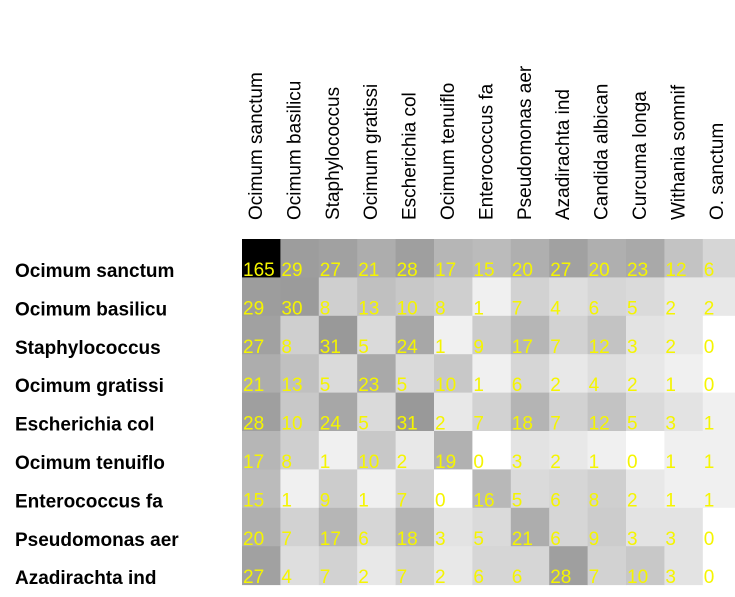 Image resolution: width=735 pixels, height=597 pixels. I want to click on cell-value-label: 12, so click(675, 270).